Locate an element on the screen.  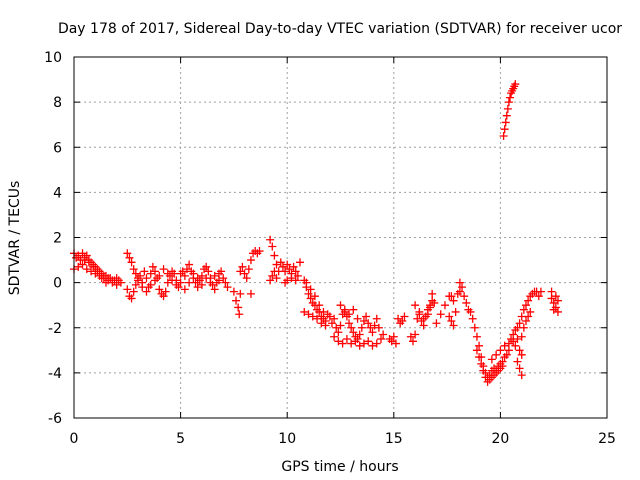
y-tick-label: 8 is located at coordinates (57, 103).